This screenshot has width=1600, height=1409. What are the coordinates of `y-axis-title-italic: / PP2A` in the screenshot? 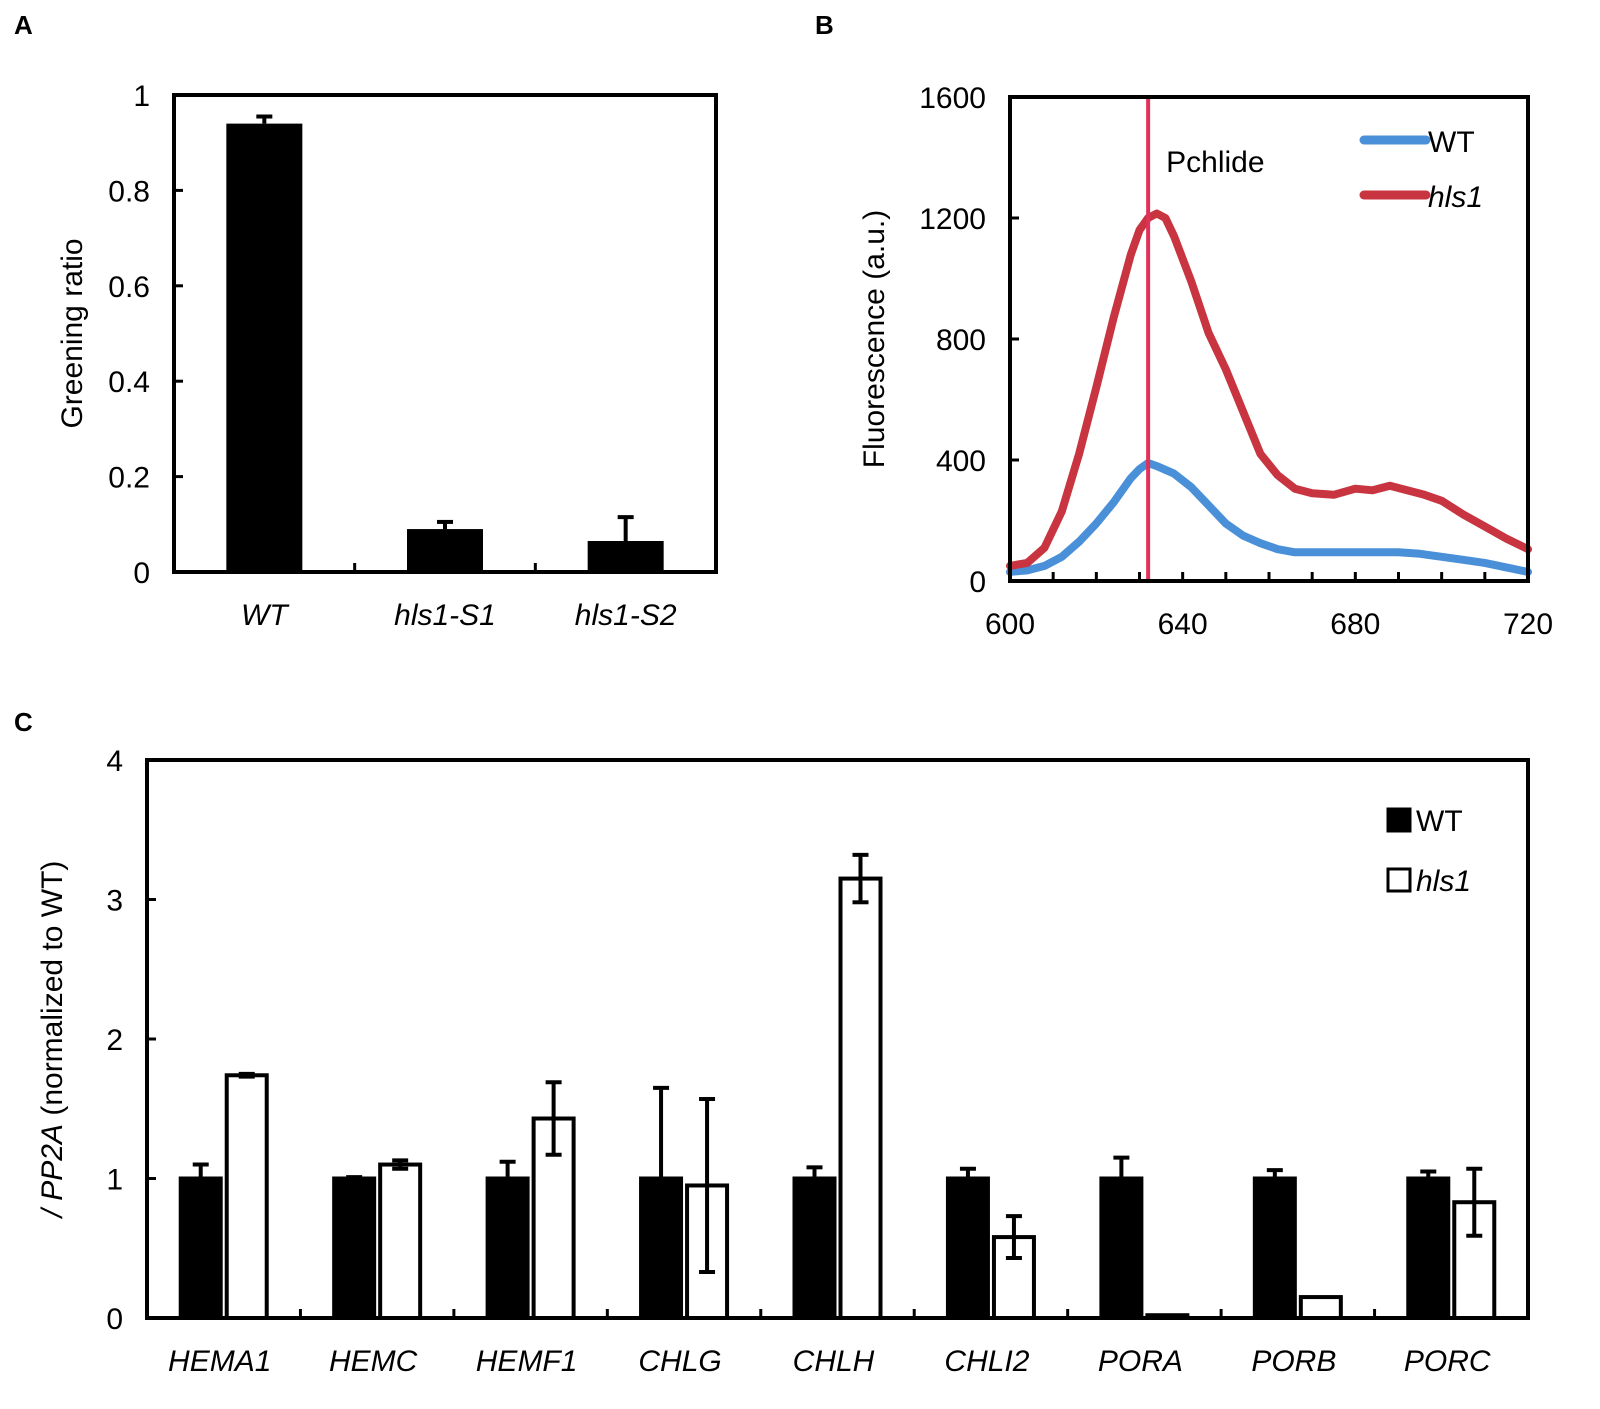 It's located at (52, 1171).